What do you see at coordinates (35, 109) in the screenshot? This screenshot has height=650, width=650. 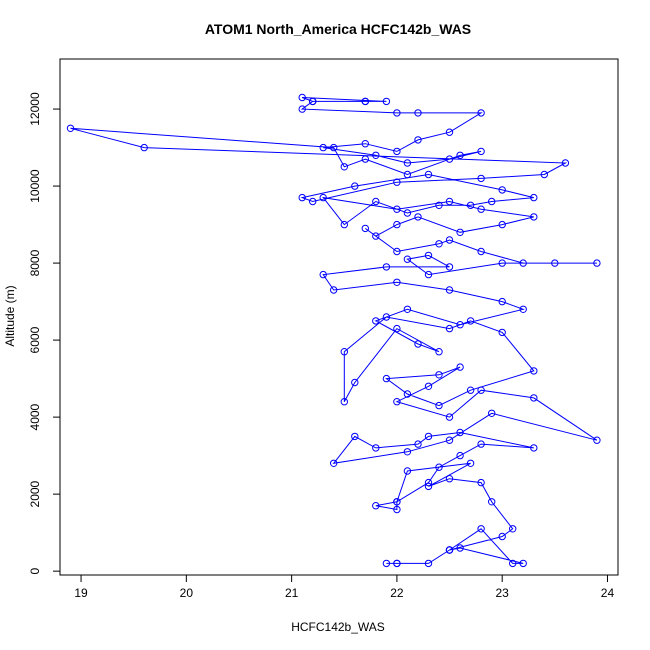 I see `y-tick-label: 12000` at bounding box center [35, 109].